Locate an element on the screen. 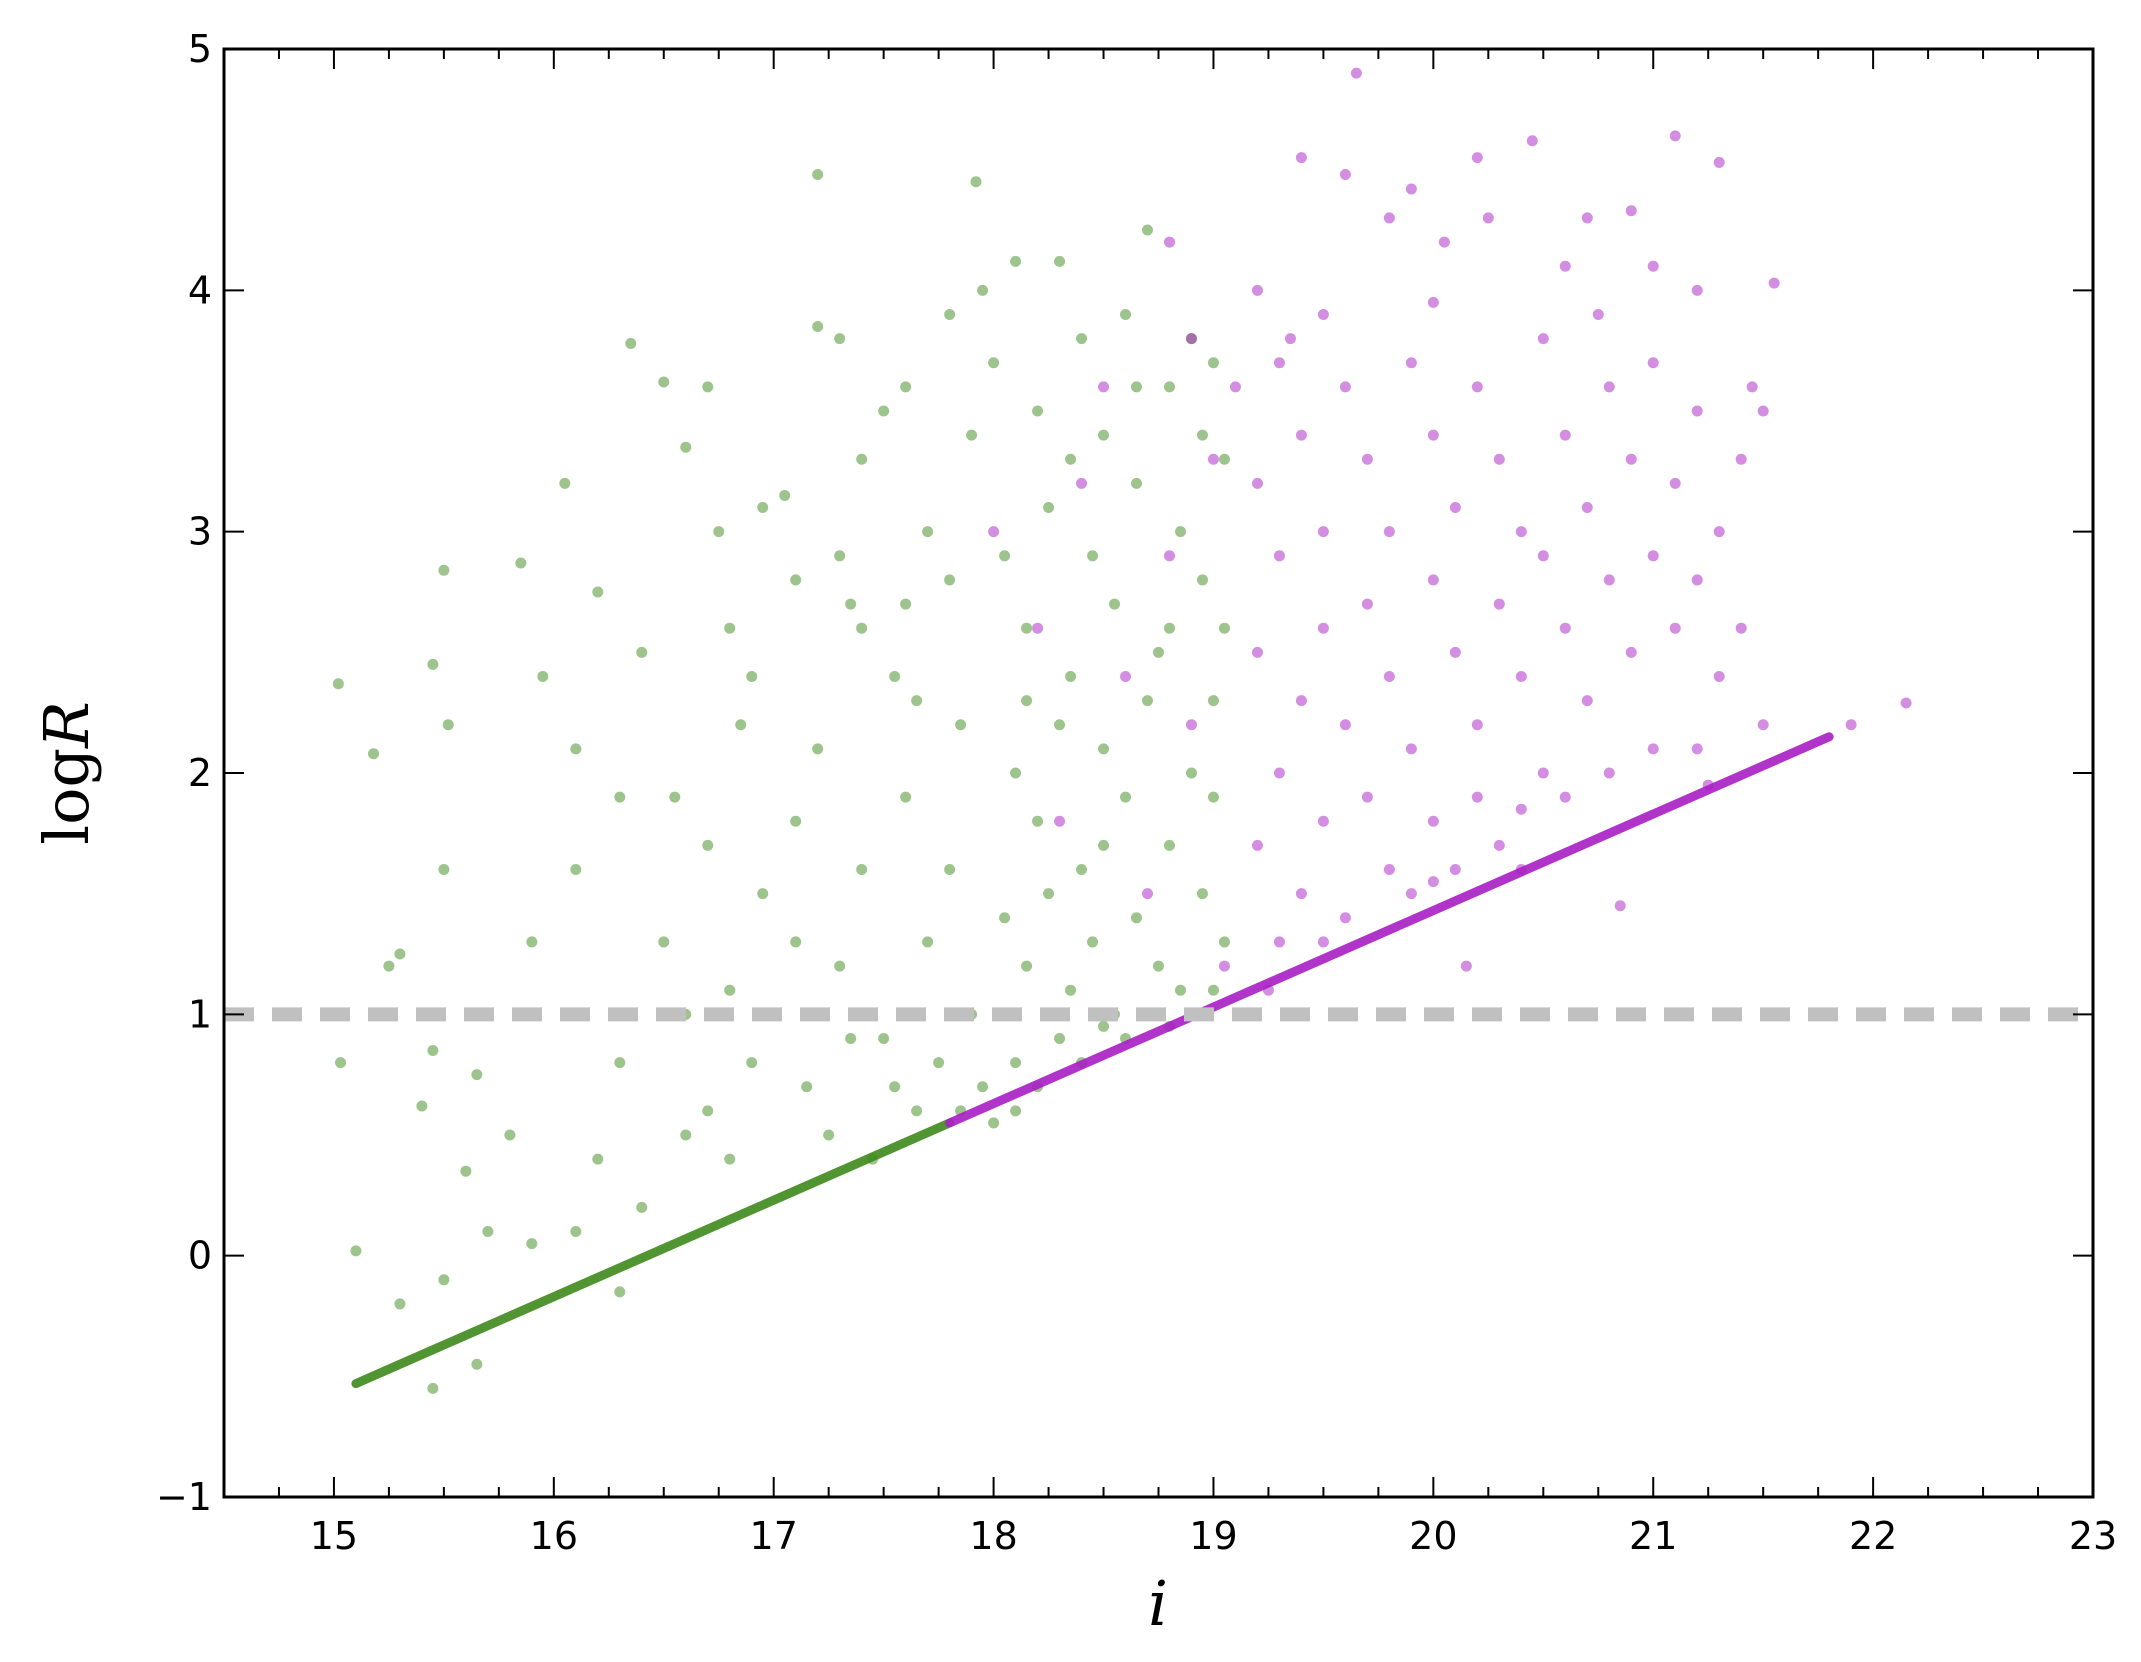 The height and width of the screenshot is (1662, 2141). x-tick-label: 21 is located at coordinates (1653, 1536).